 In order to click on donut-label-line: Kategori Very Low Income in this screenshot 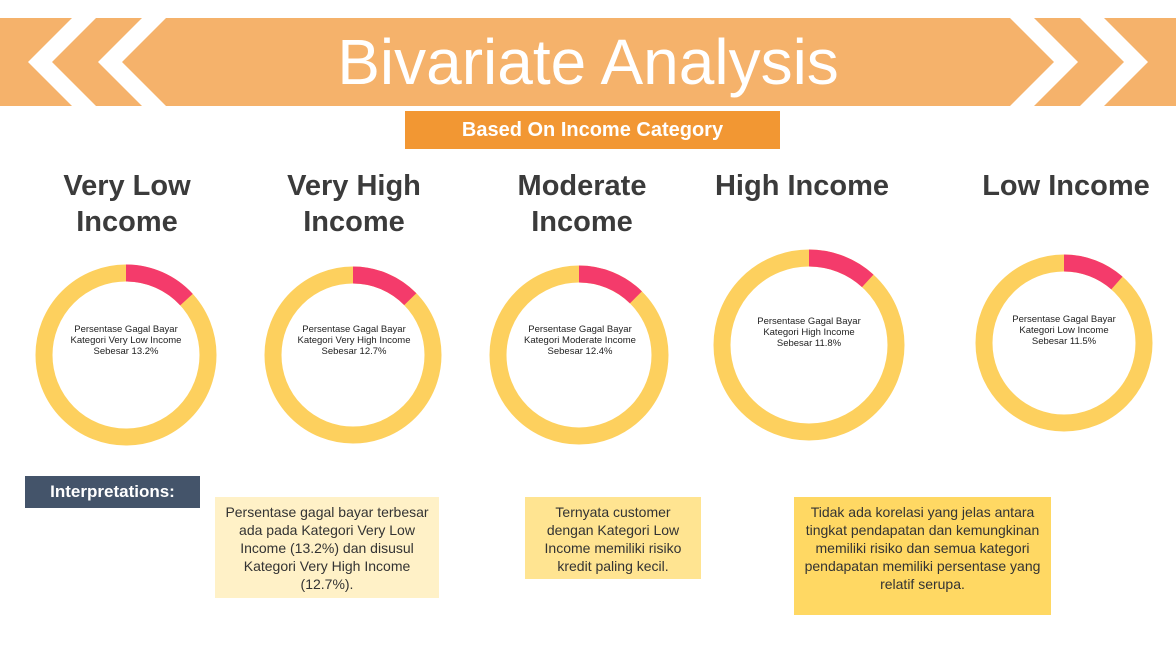, I will do `click(126, 340)`.